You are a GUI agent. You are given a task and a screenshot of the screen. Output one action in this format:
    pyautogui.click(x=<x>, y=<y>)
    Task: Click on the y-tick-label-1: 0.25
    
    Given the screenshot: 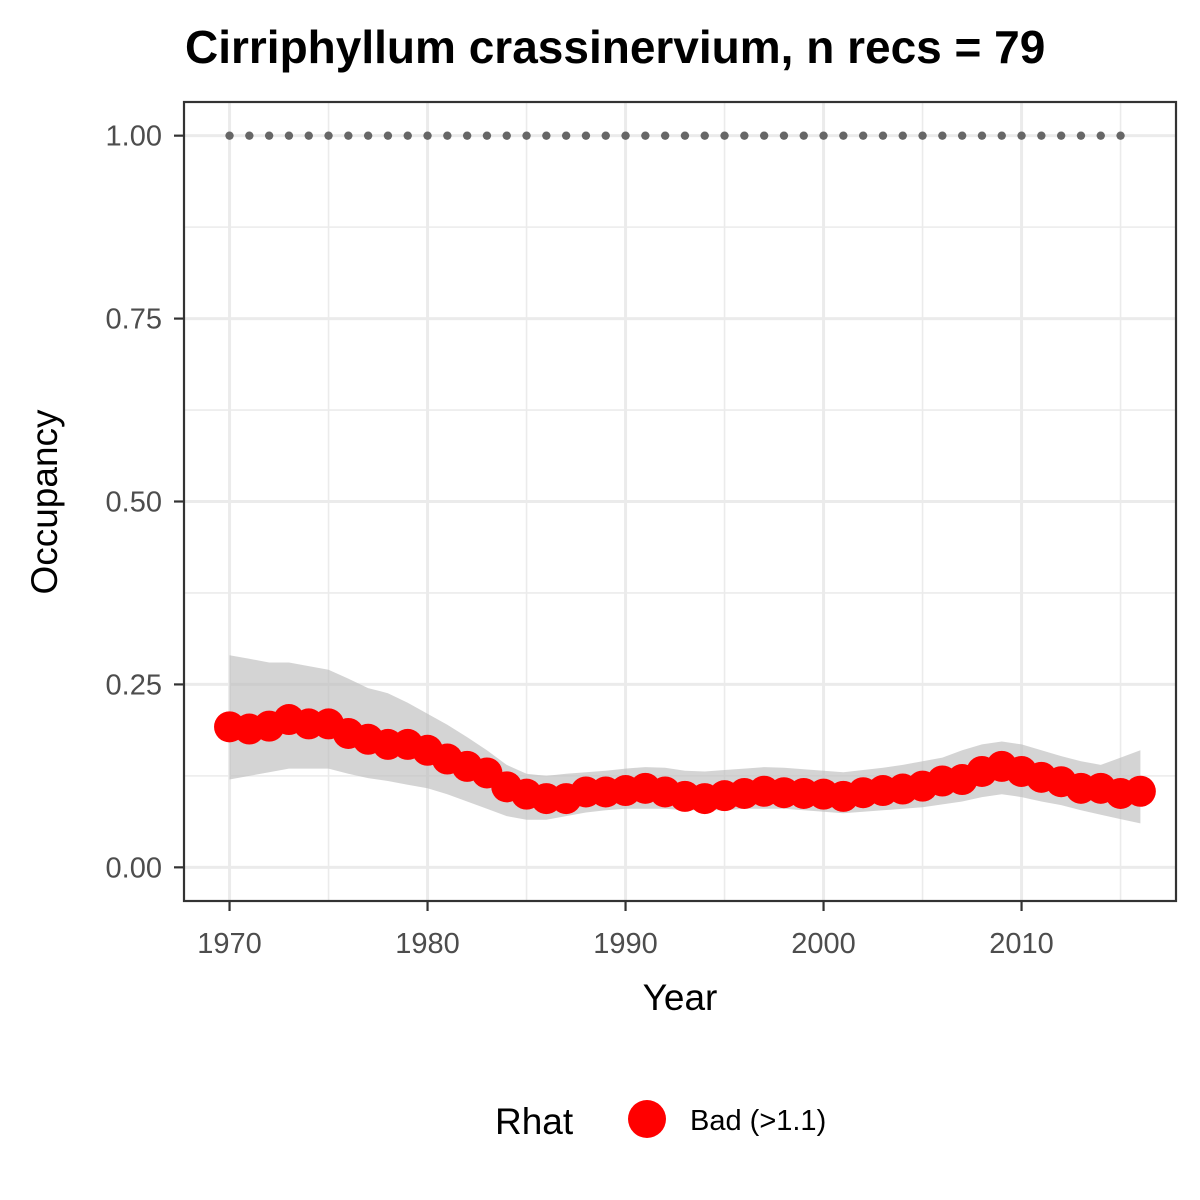 What is the action you would take?
    pyautogui.click(x=134, y=685)
    